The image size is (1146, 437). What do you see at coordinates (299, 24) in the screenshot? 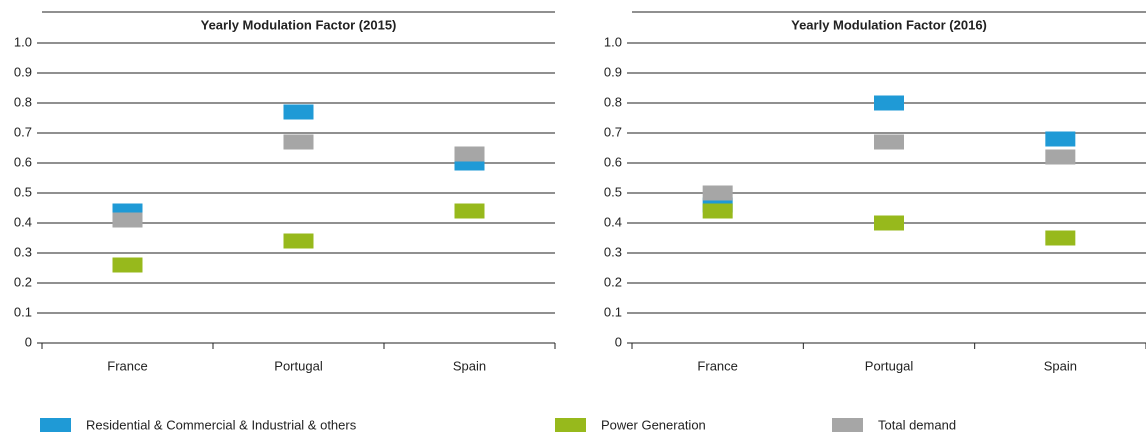
I see `chart-title: Yearly Modulation Factor (2015)` at bounding box center [299, 24].